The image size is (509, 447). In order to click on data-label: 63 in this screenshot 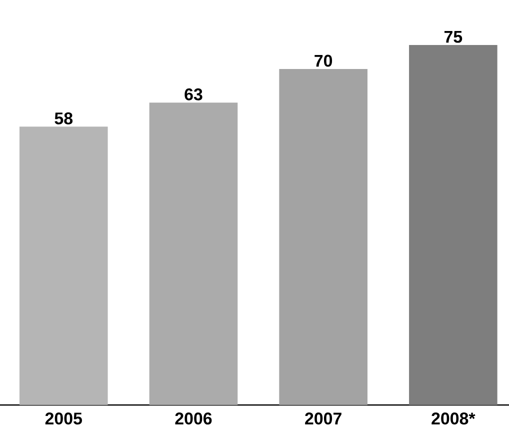, I will do `click(193, 94)`.